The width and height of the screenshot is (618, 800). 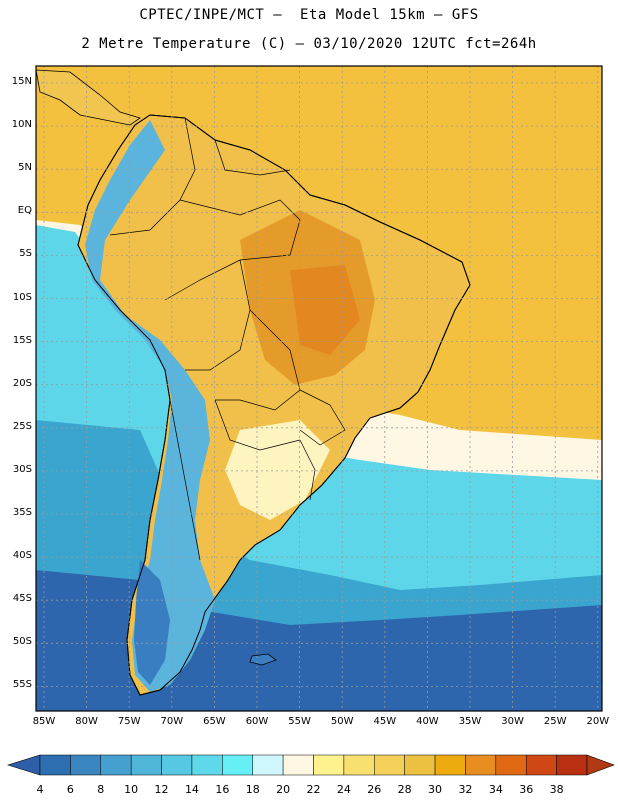 I want to click on lon-label: 30W, so click(x=512, y=721).